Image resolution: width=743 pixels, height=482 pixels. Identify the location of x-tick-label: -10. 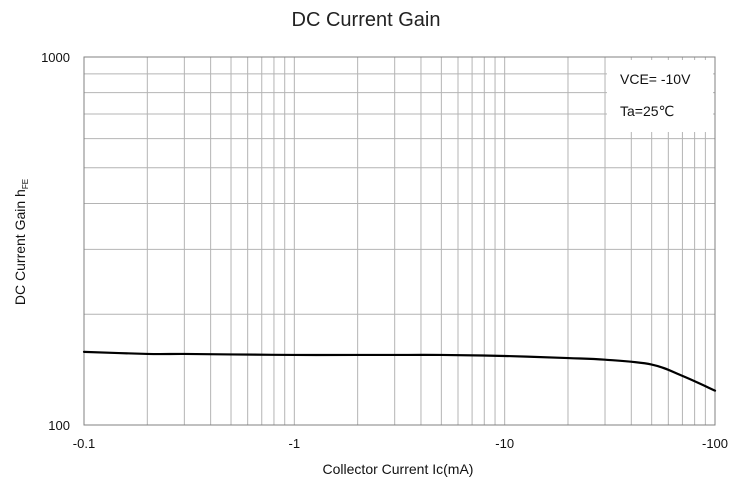
(504, 443).